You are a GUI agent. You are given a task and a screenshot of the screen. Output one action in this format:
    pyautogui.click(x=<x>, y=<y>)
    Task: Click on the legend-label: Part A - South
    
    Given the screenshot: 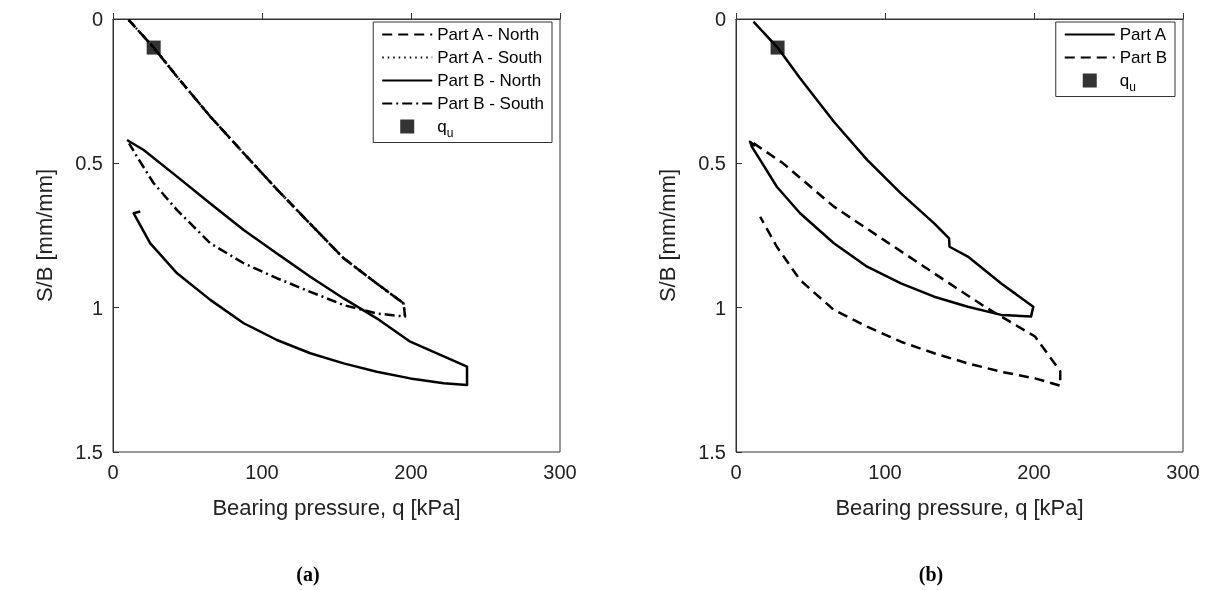 What is the action you would take?
    pyautogui.click(x=490, y=57)
    